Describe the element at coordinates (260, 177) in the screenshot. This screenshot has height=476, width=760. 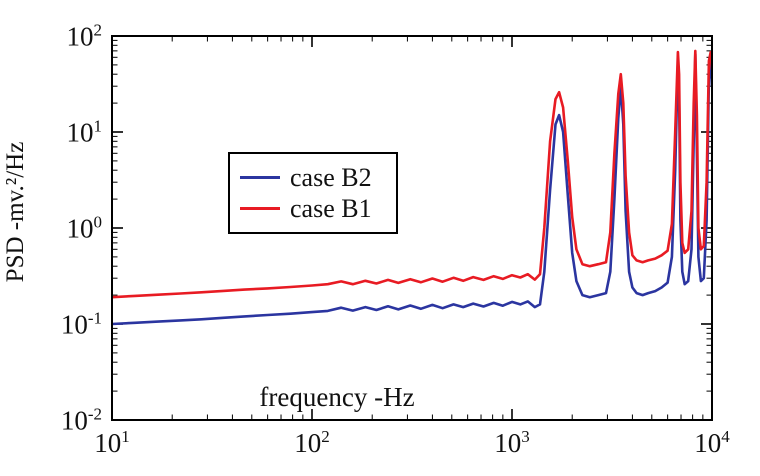
I see `legend-line-sample-blue` at that location.